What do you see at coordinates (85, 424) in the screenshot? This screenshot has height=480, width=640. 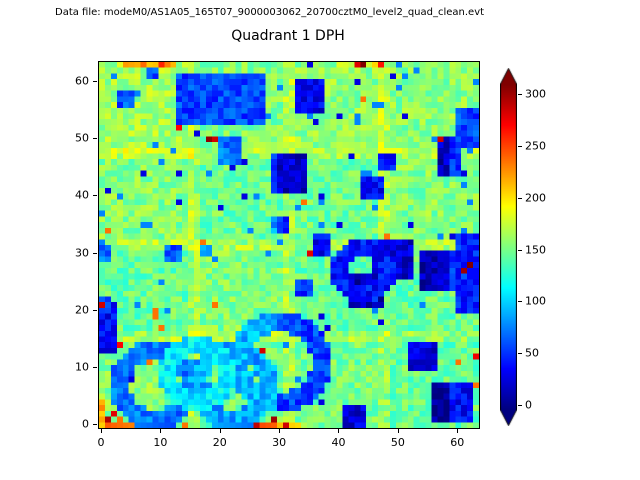 I see `y-tick-label: 0` at bounding box center [85, 424].